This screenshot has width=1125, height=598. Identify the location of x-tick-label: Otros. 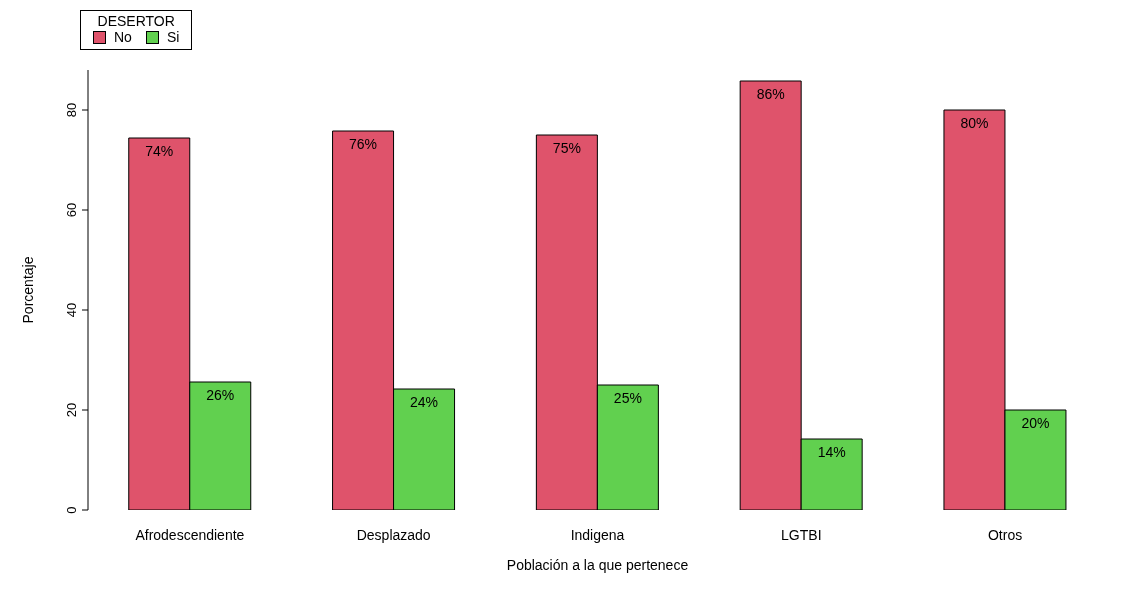
(1005, 534).